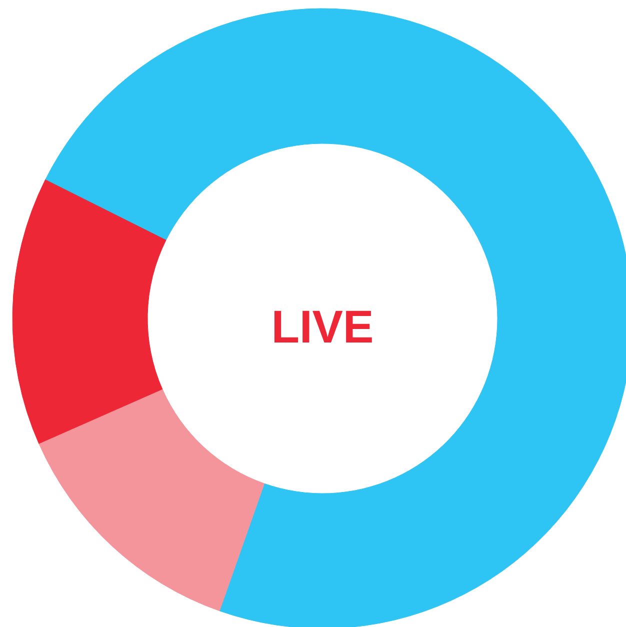  I want to click on text: LIVE, so click(322, 326).